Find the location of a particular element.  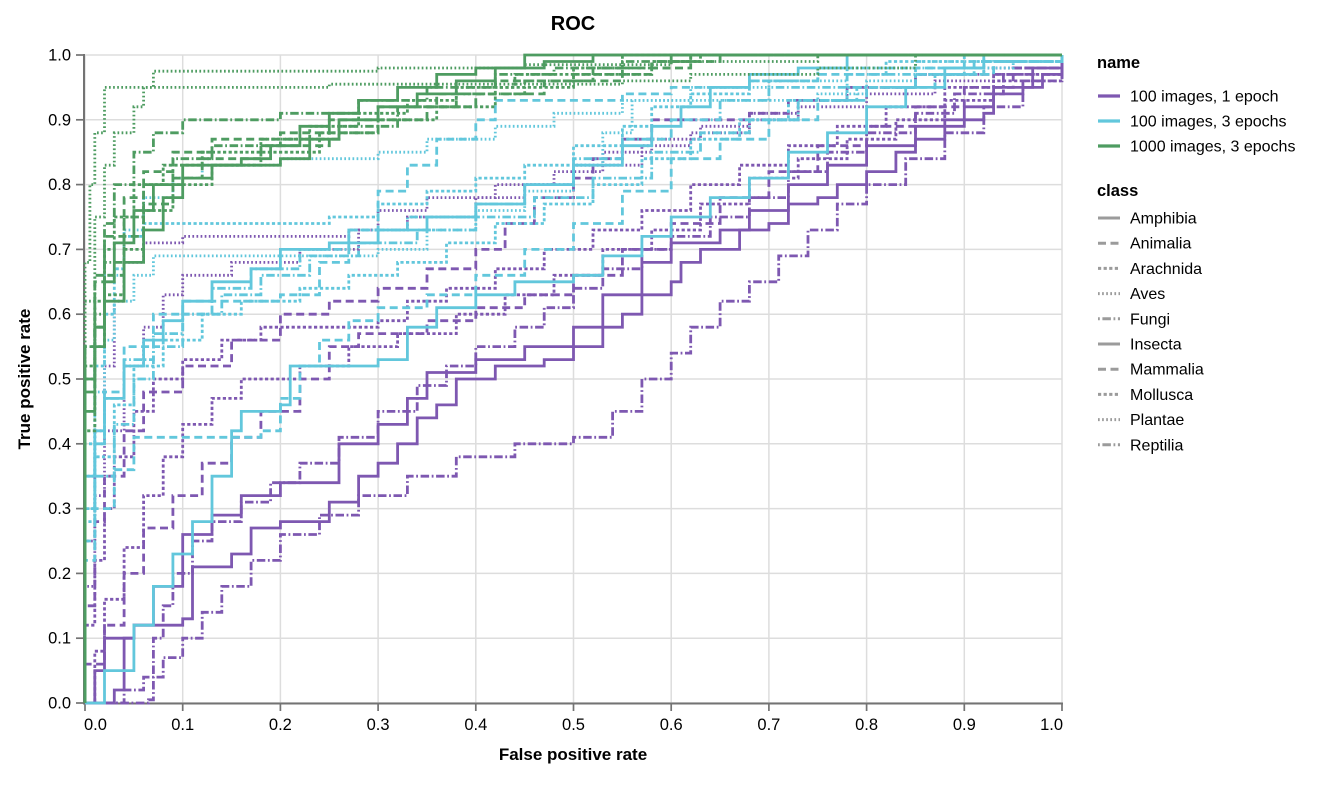

legend-class-item: Animalia is located at coordinates (1144, 244).